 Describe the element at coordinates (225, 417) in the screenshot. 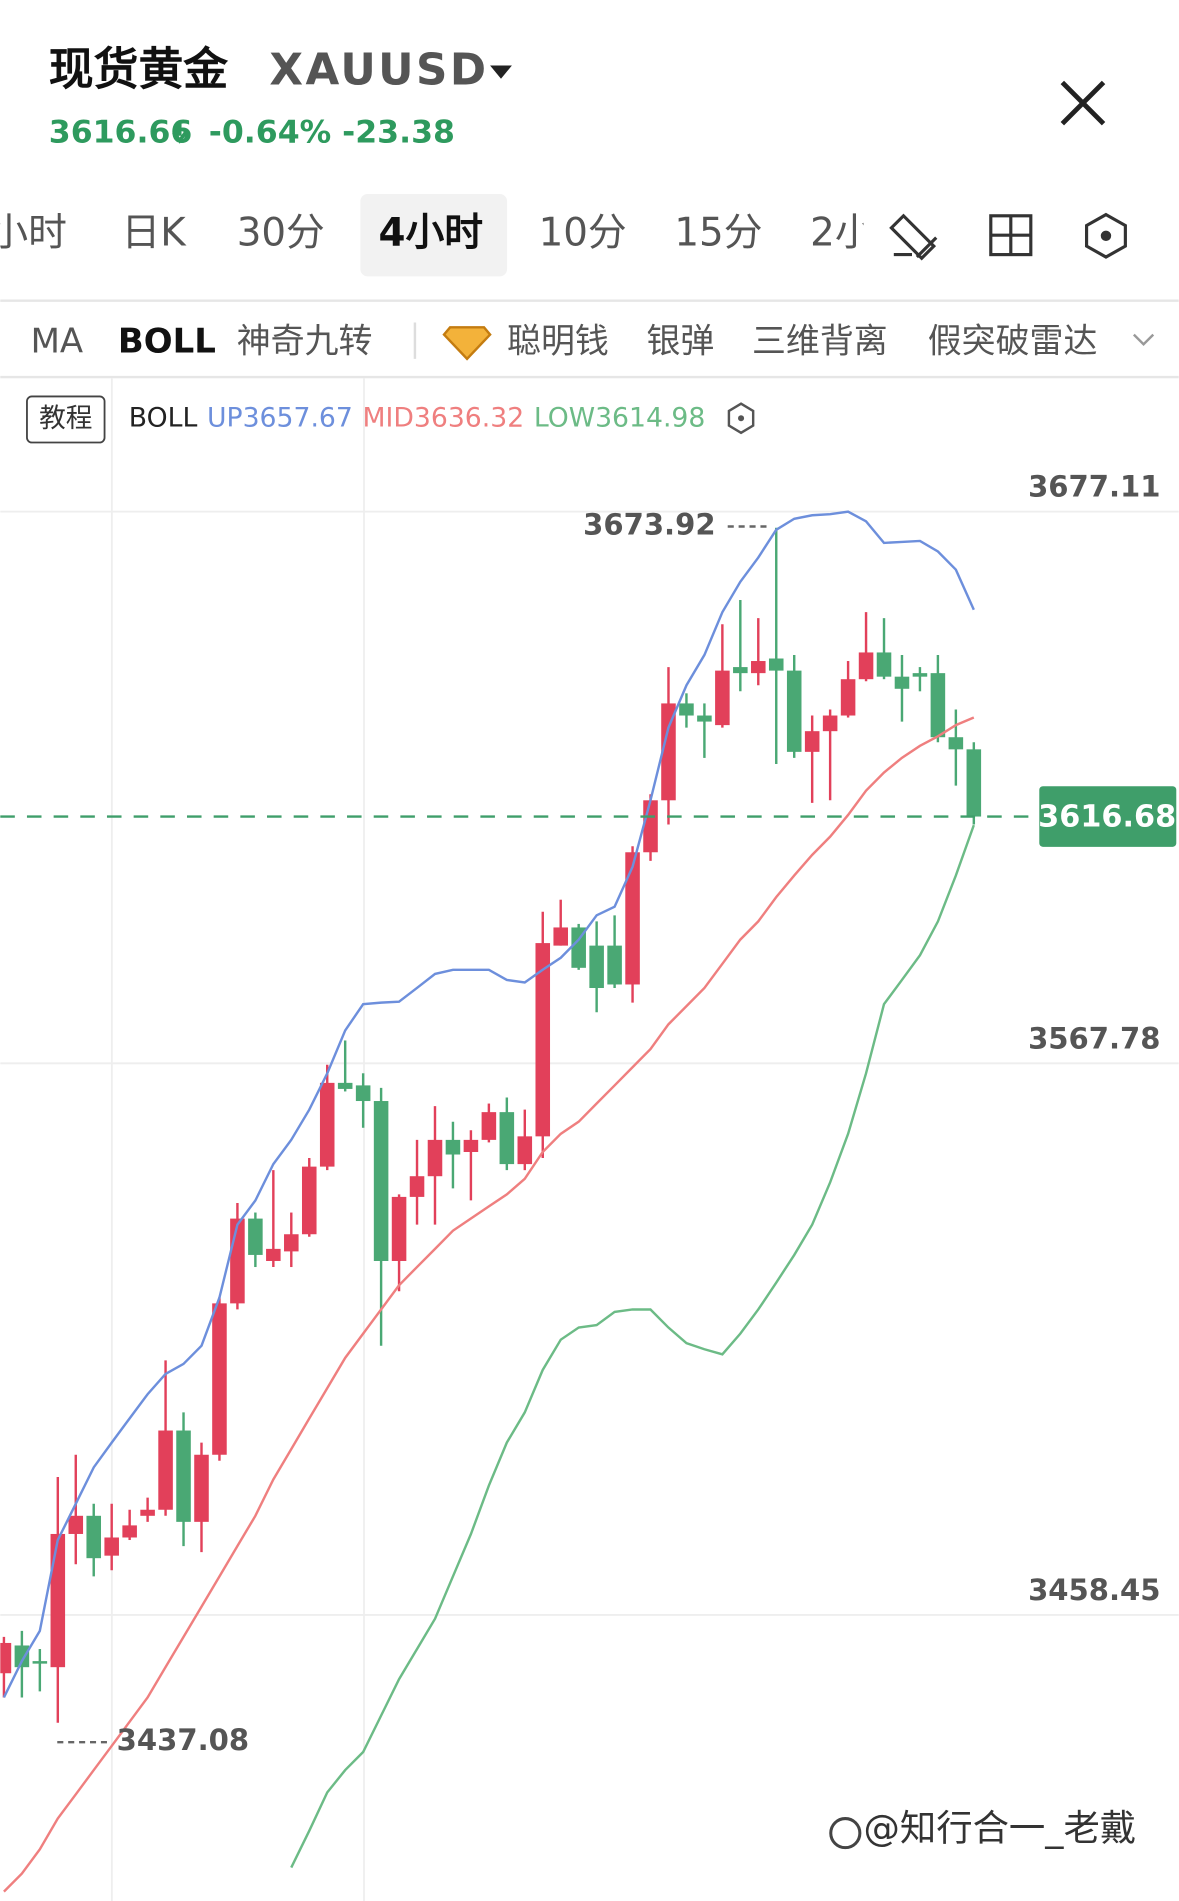

I see `legend-name: UP` at that location.